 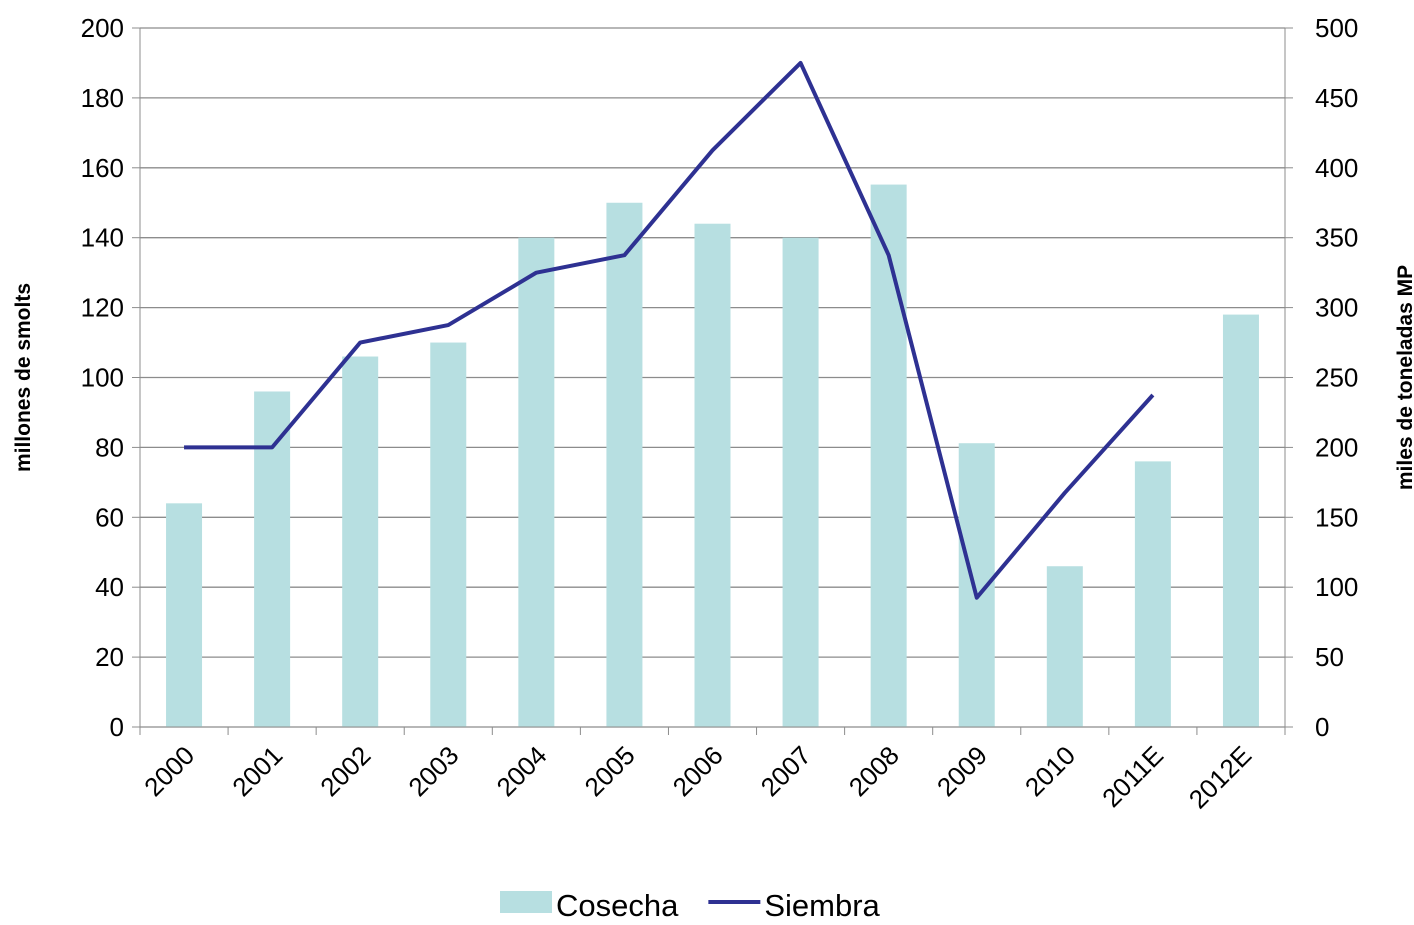 What do you see at coordinates (1404, 377) in the screenshot?
I see `y2-axis-title: miles de toneladas MP` at bounding box center [1404, 377].